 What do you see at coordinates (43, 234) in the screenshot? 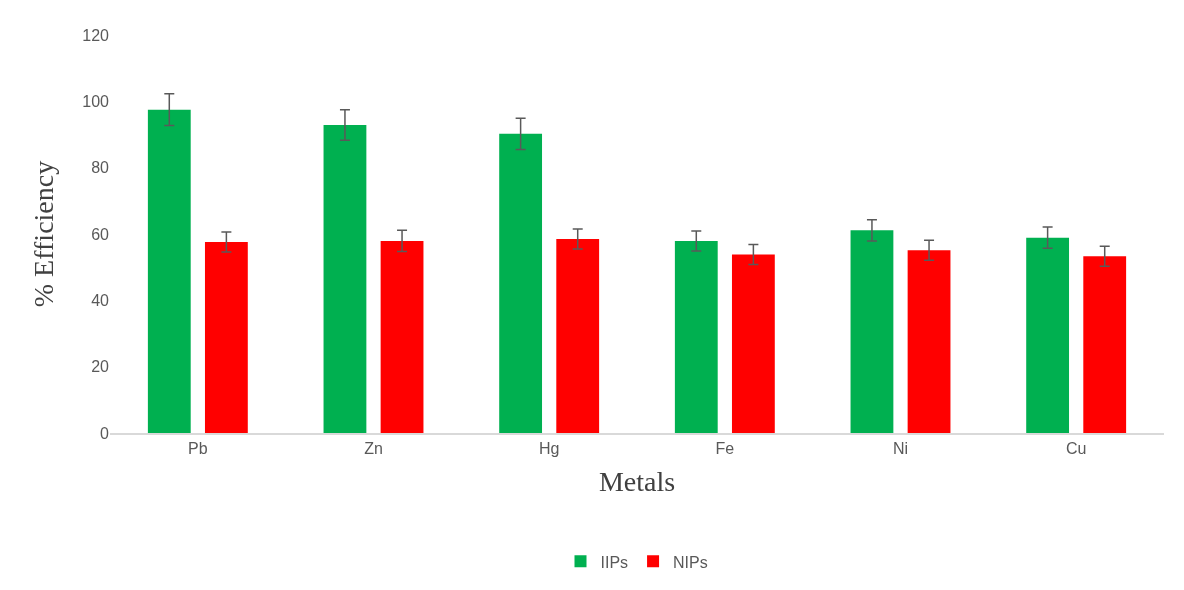
I see `y-axis-title: % Efficiency` at bounding box center [43, 234].